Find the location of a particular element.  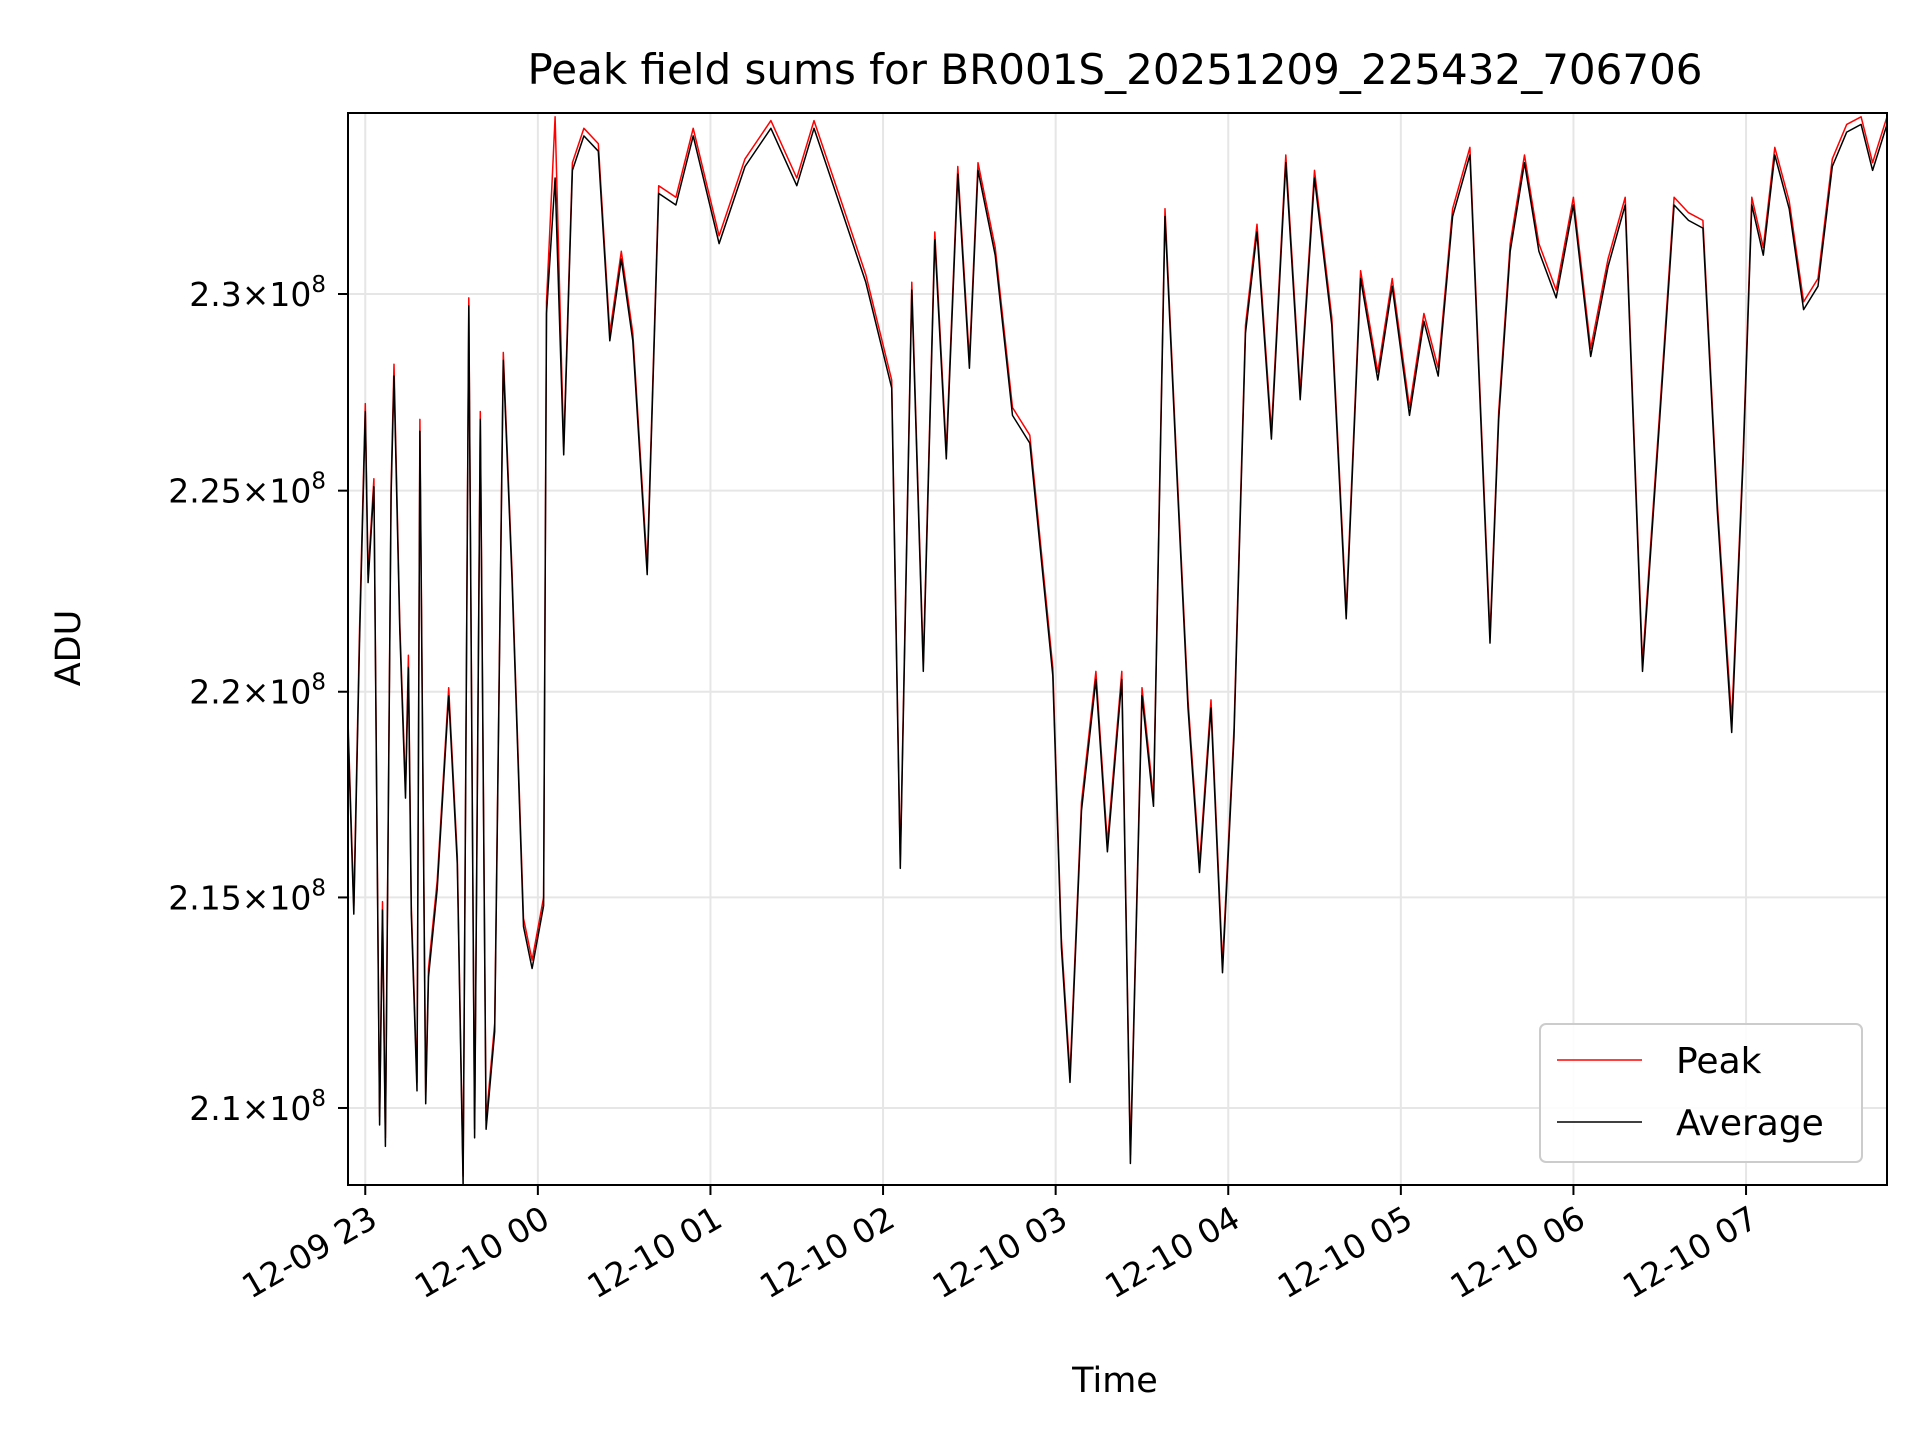

y-tick-label: 2.1×108 is located at coordinates (257, 1107).